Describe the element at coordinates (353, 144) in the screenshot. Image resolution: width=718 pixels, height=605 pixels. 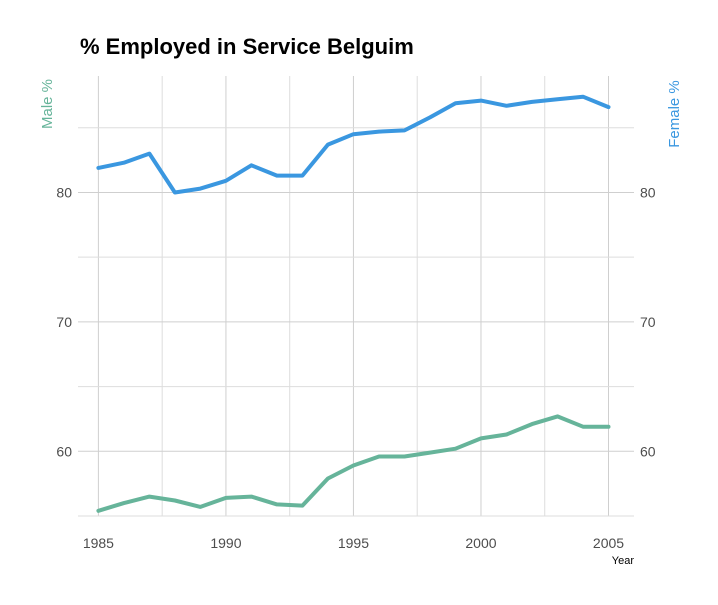
I see `series-line-female` at that location.